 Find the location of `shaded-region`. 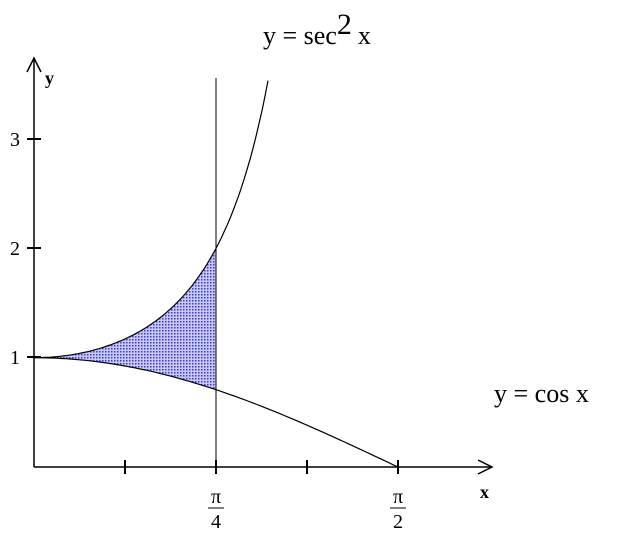

shaded-region is located at coordinates (125, 319).